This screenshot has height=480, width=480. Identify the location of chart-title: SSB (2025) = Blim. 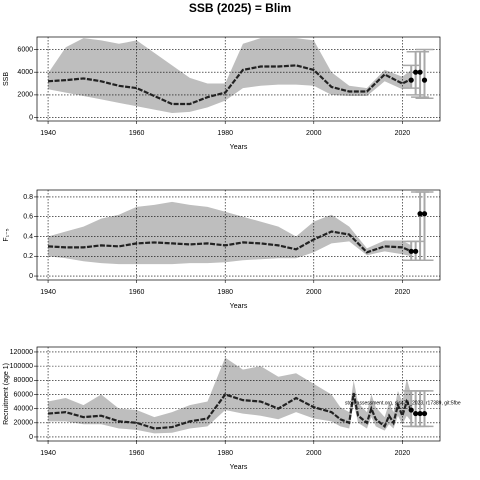
(240, 8).